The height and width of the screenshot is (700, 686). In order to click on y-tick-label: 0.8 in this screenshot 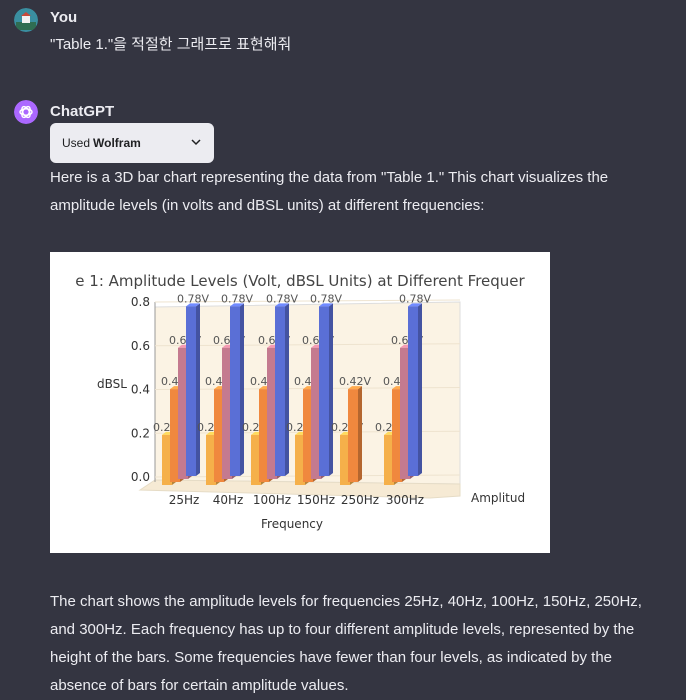, I will do `click(140, 302)`.